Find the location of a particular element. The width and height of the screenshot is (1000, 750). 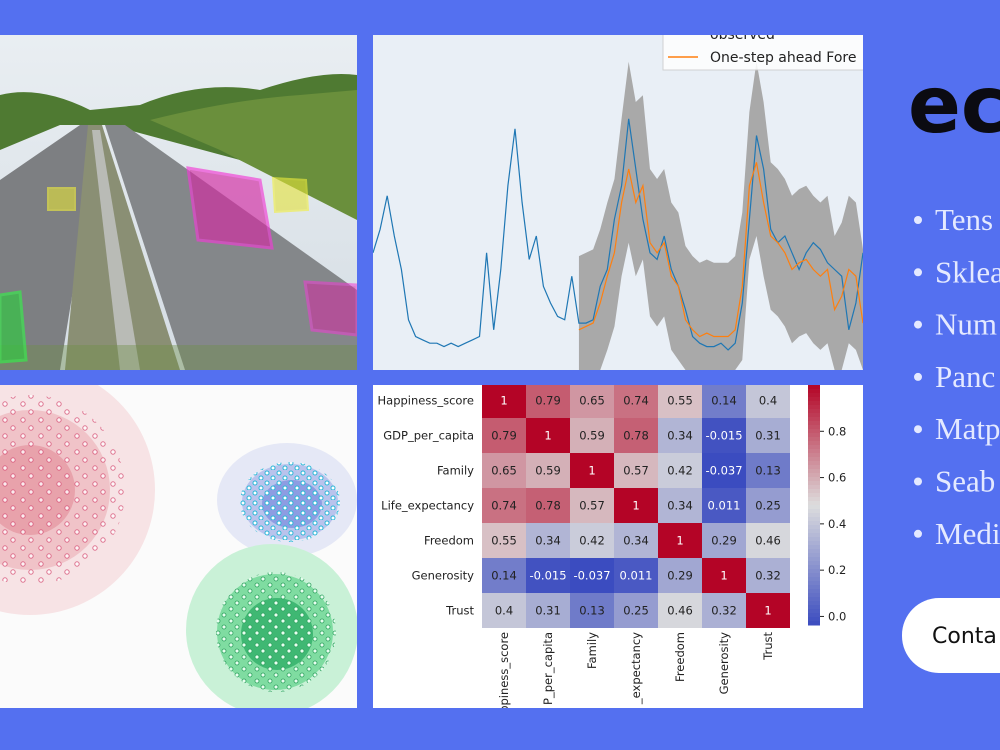

cell-label: 0.31 is located at coordinates (548, 611).